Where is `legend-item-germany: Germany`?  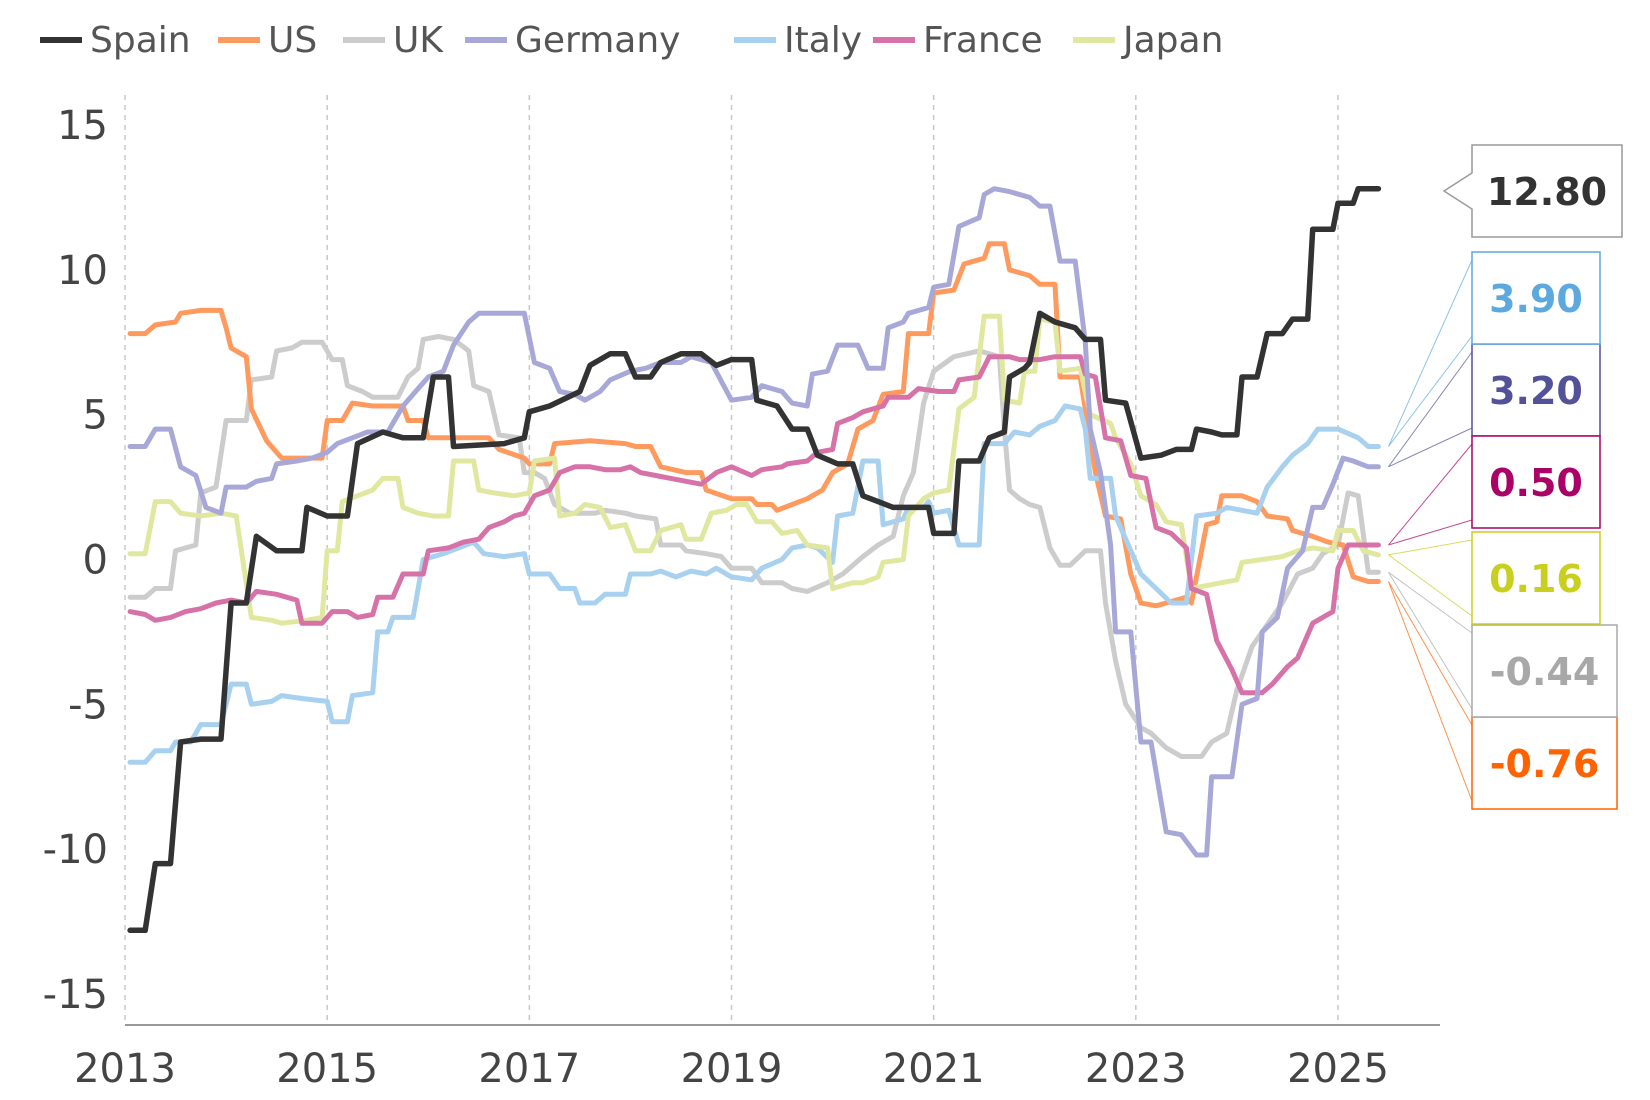
legend-item-germany: Germany is located at coordinates (572, 40).